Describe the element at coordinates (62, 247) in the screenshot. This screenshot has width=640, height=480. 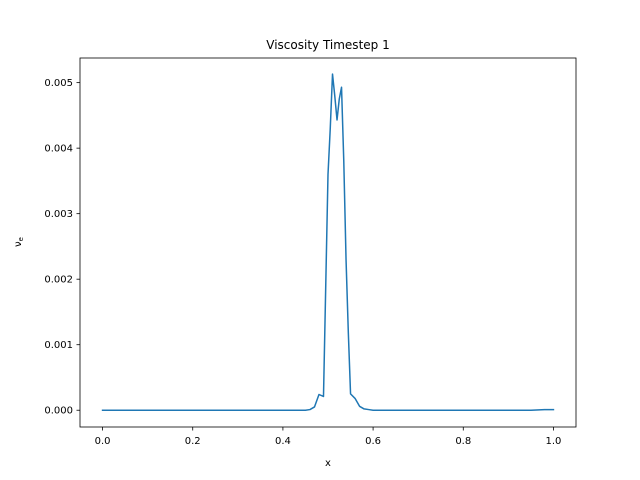
I see `y-axis-ticks: 0.000 0.001 0.002 0.003 0.004 0.005` at that location.